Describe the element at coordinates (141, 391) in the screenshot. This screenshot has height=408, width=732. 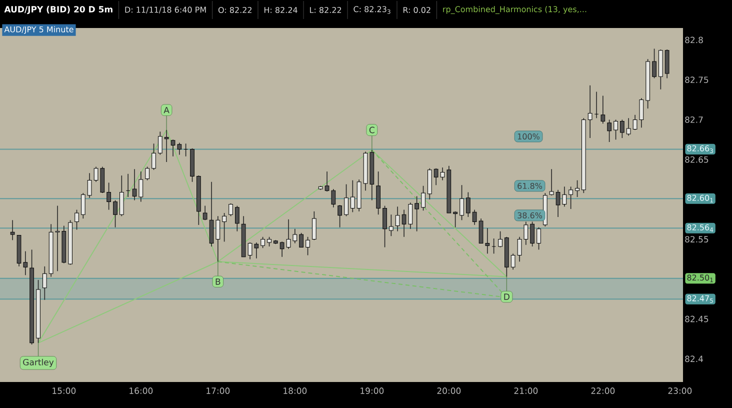
I see `x-tick-label: 16:00` at that location.